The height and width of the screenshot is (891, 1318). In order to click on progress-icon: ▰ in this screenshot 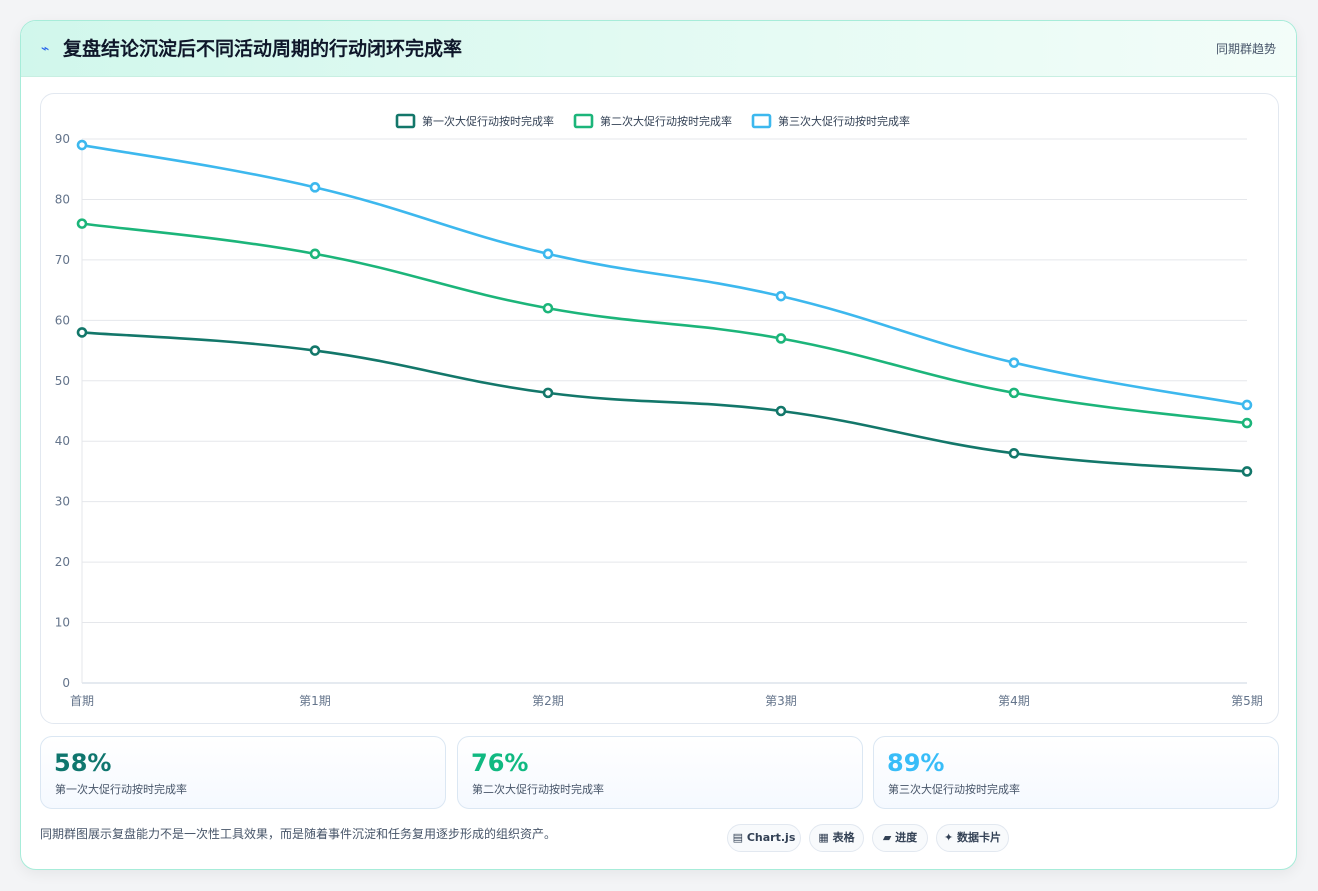, I will do `click(887, 837)`.